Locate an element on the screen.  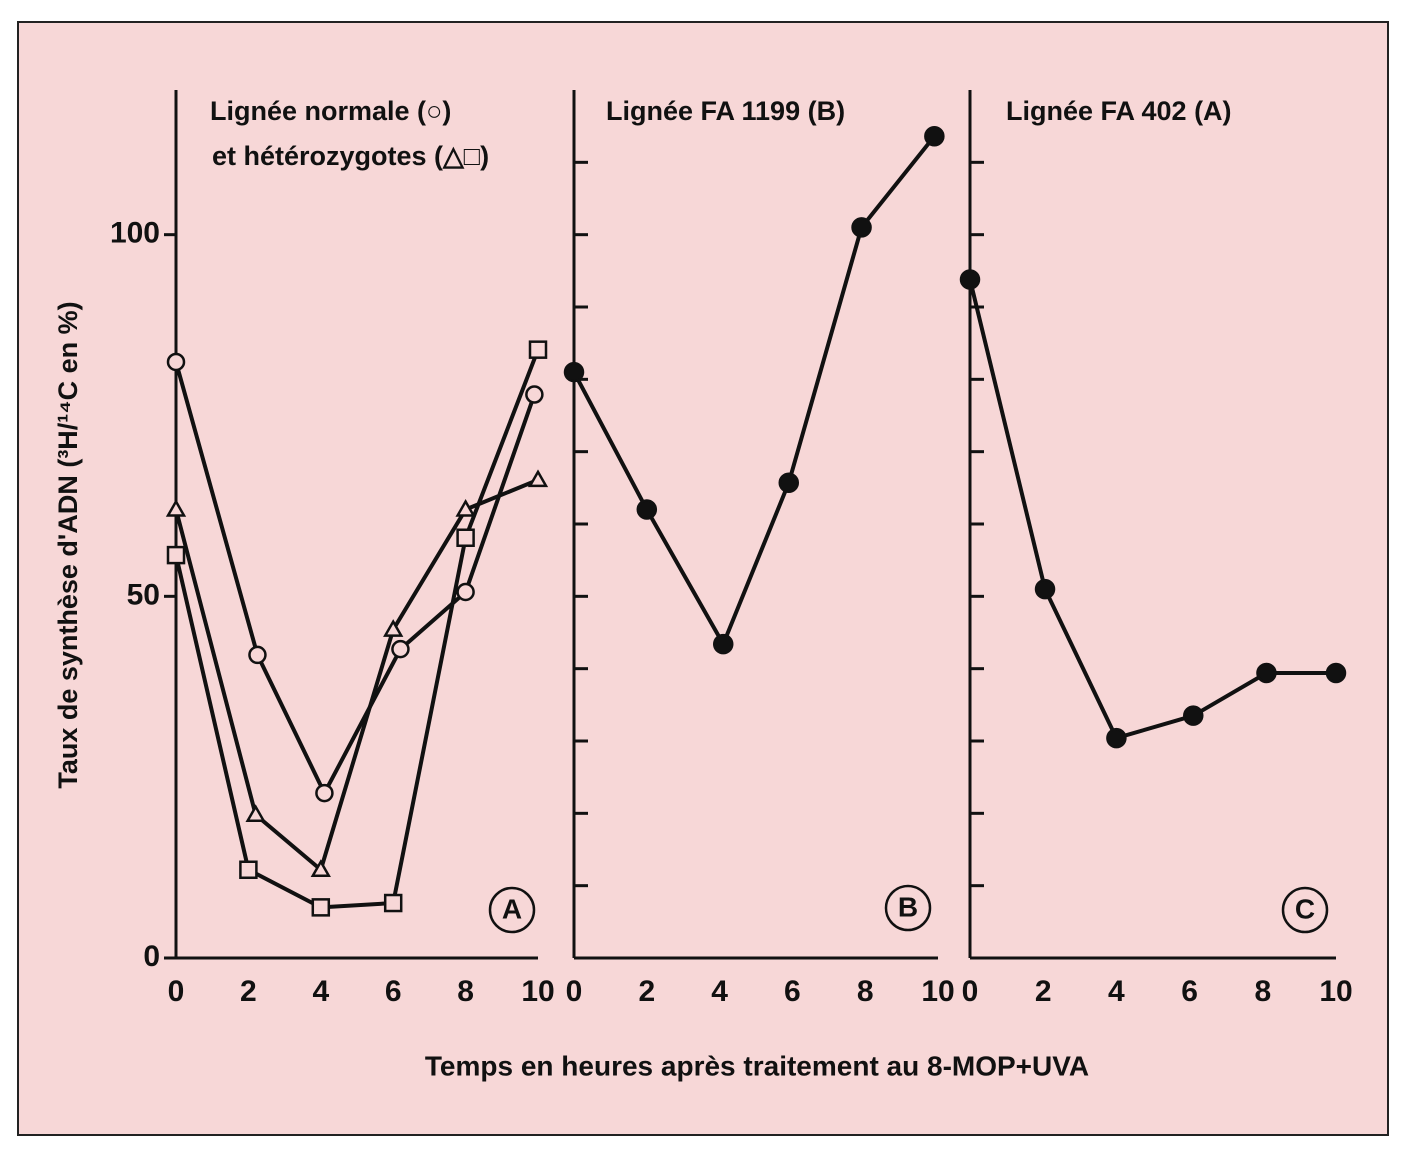
y-tick-label: 100 is located at coordinates (135, 233).